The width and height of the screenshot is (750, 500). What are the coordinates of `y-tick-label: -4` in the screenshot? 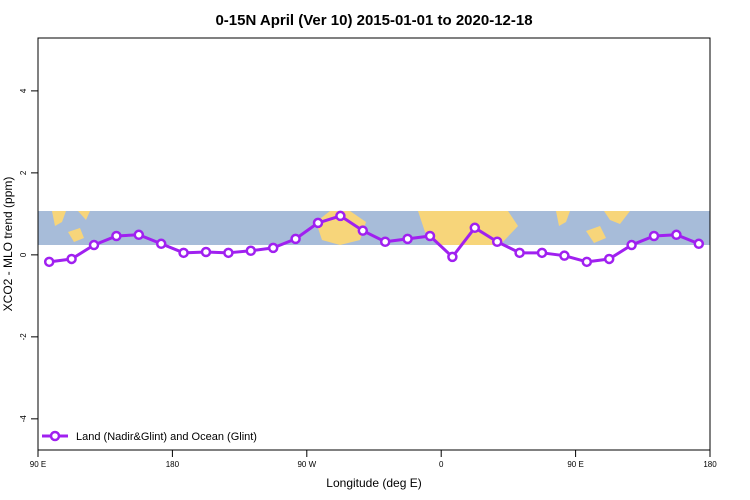 It's located at (23, 419).